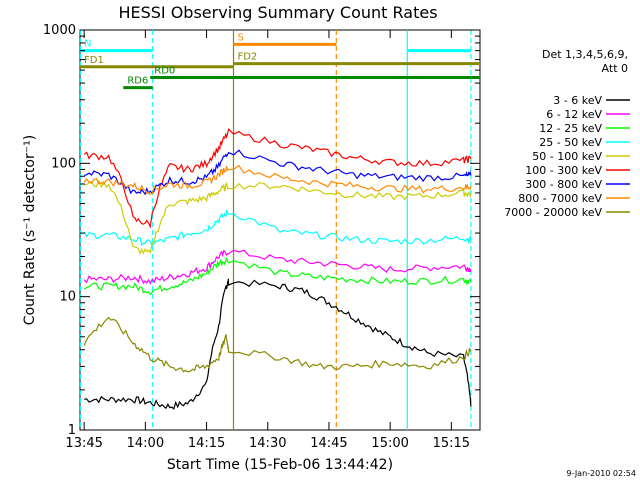 The width and height of the screenshot is (640, 480). Describe the element at coordinates (87, 44) in the screenshot. I see `status-bar-label: N` at that location.